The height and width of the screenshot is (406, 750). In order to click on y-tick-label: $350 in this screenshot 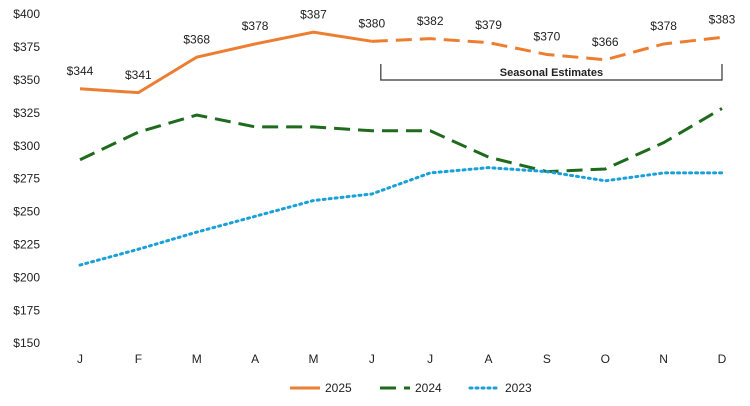, I will do `click(26, 80)`.